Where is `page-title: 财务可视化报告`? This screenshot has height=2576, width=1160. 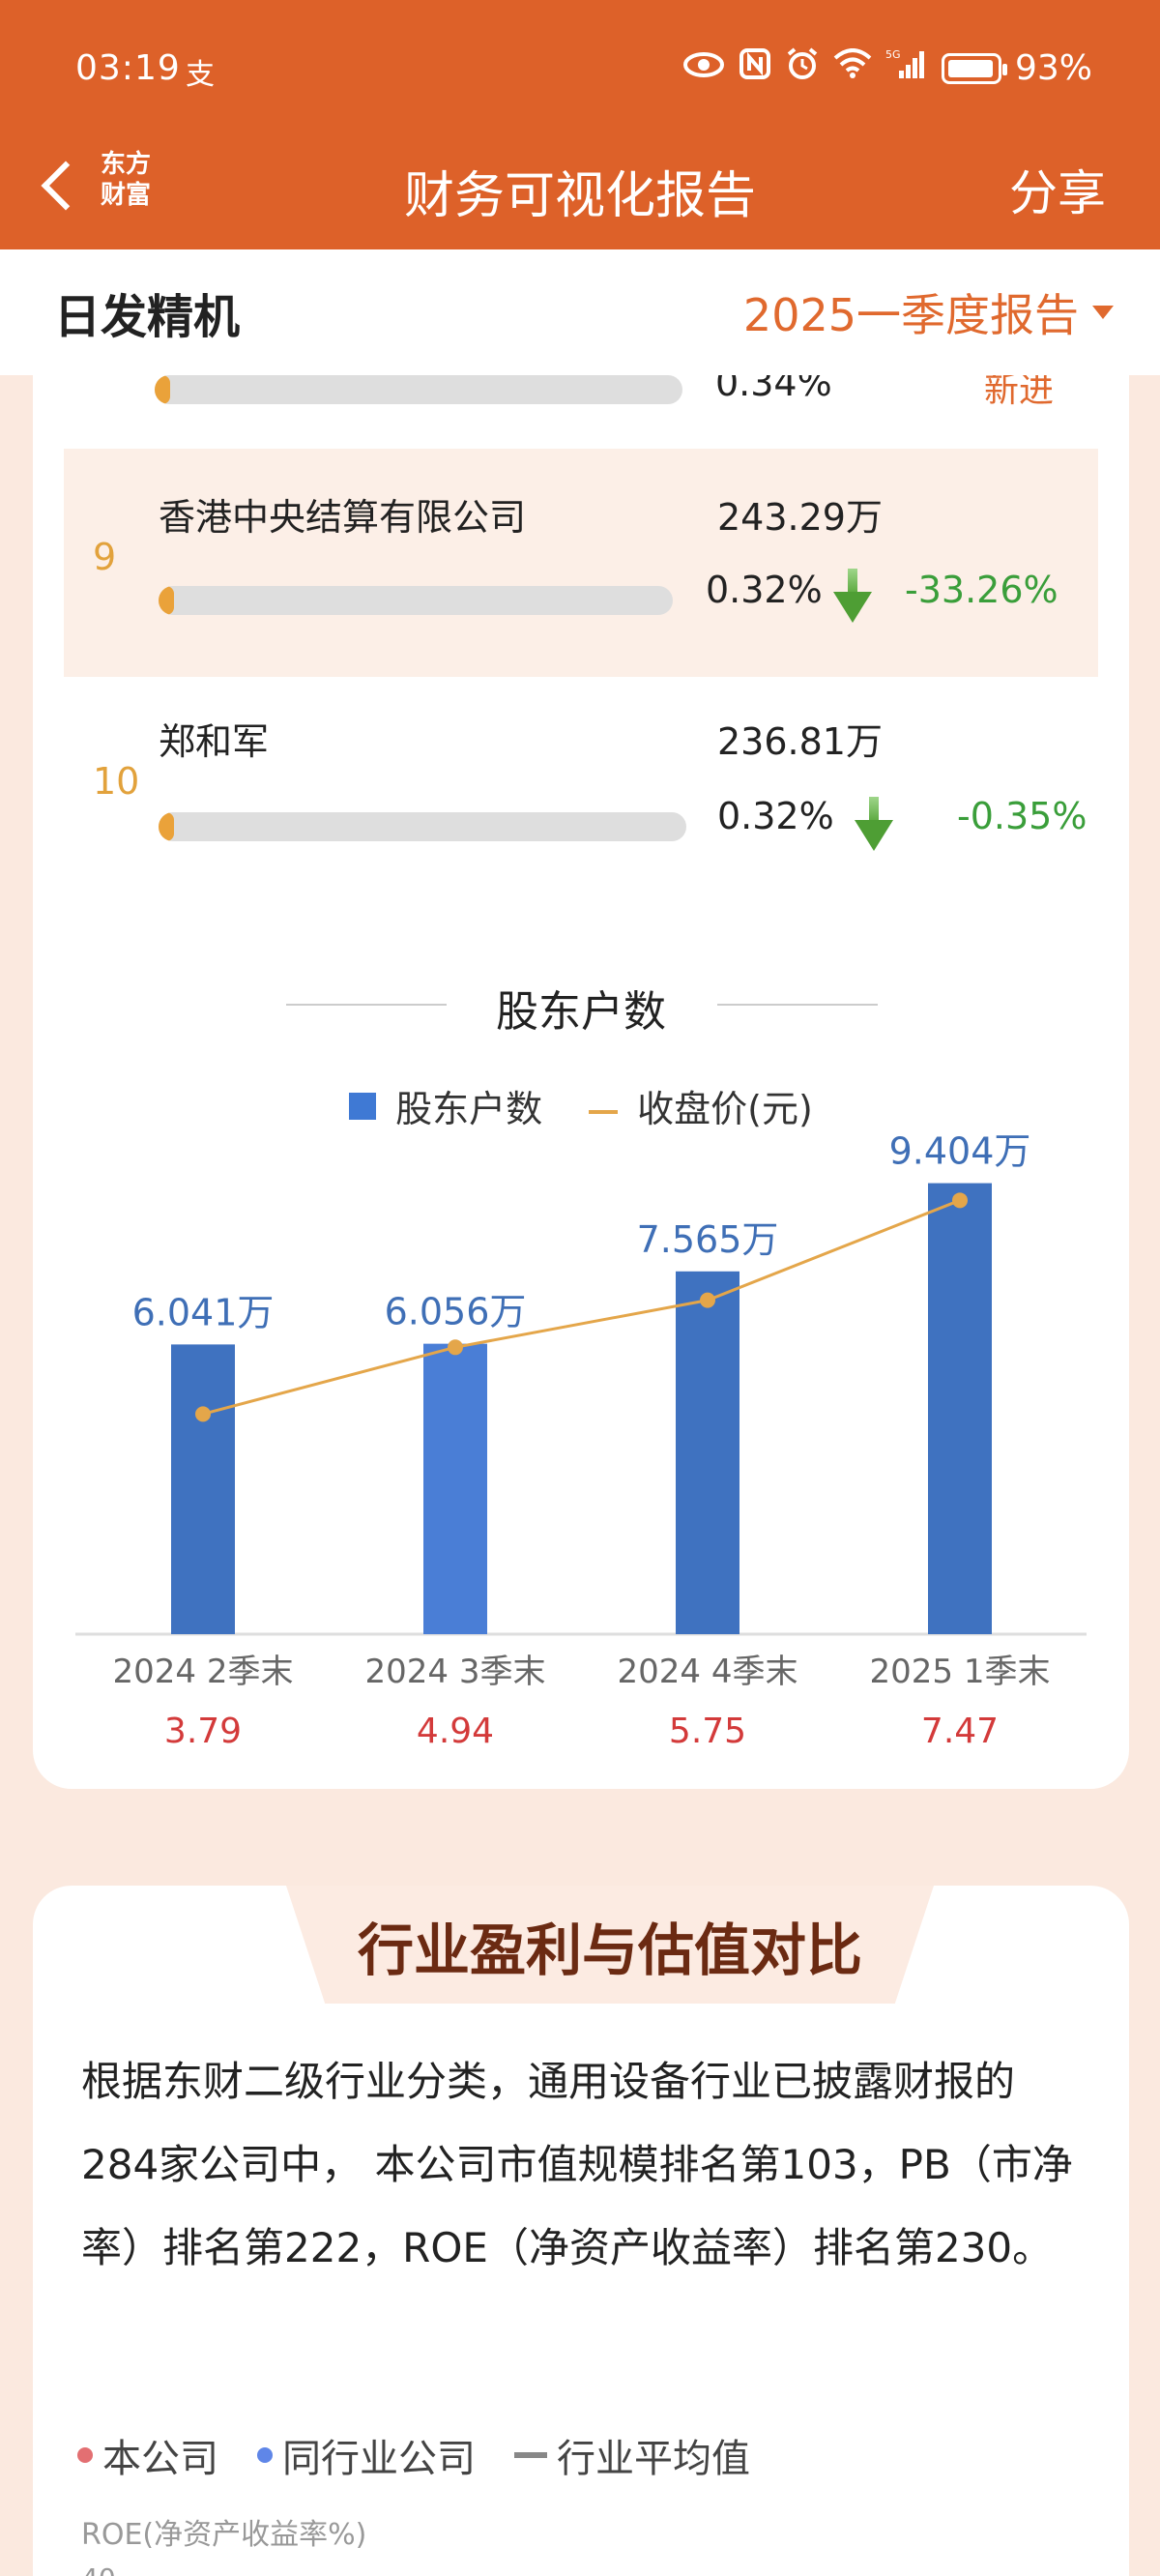
page-title: 财务可视化报告 is located at coordinates (579, 196).